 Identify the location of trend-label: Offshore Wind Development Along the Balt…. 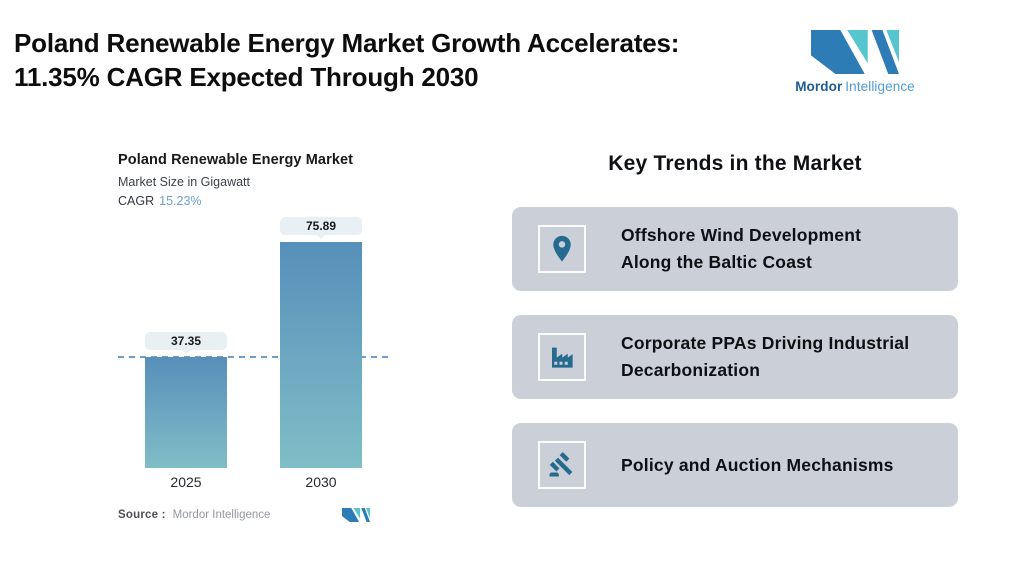
(741, 248).